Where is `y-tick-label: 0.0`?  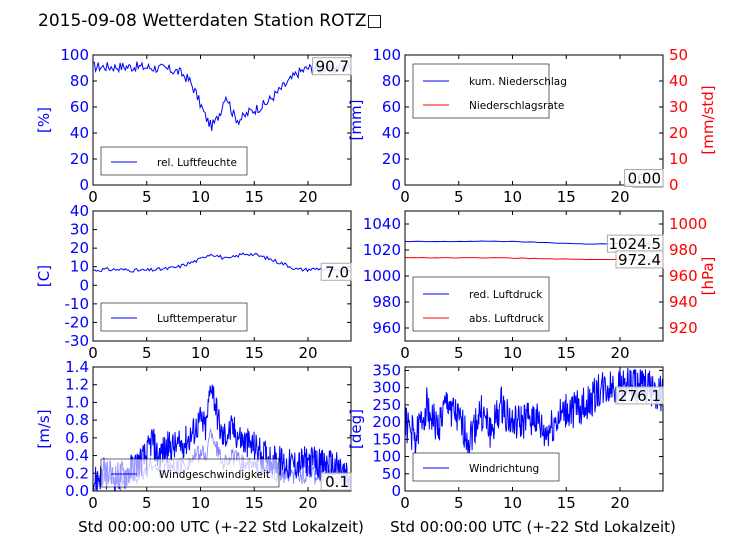 y-tick-label: 0.0 is located at coordinates (77, 491).